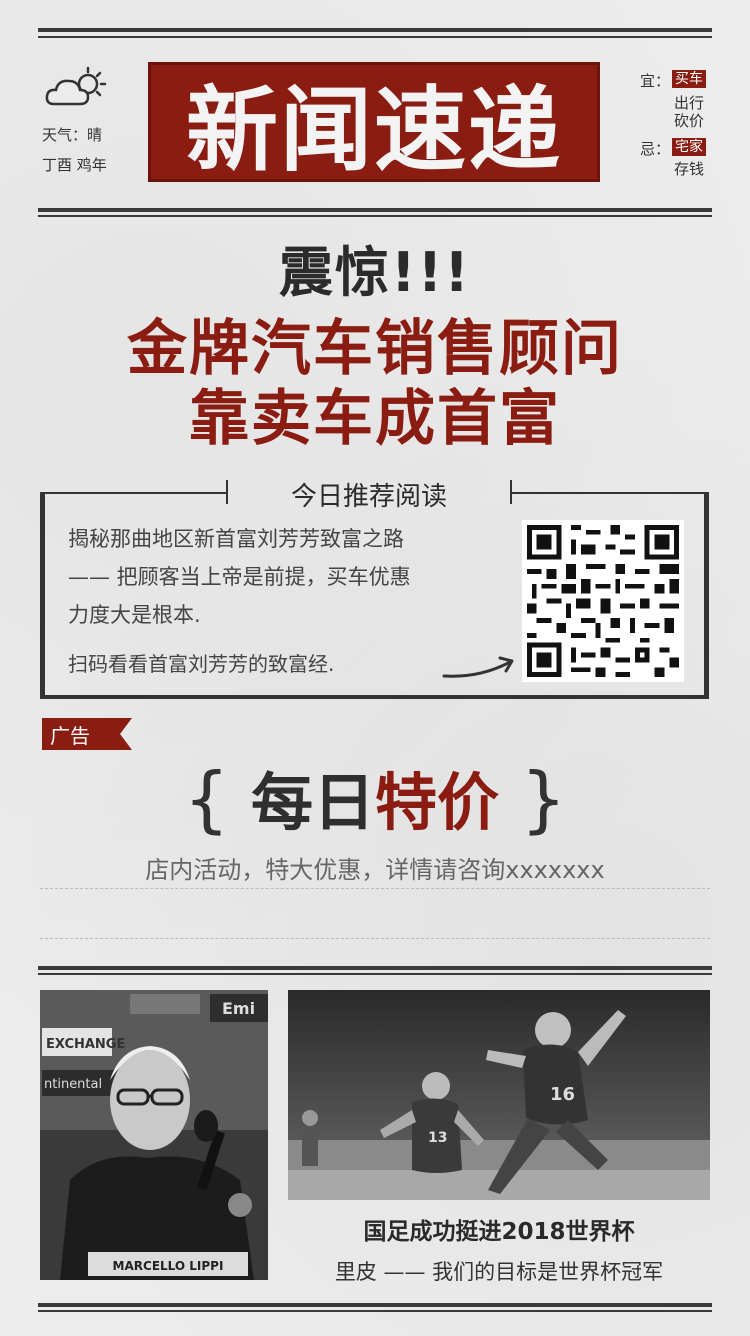  I want to click on headline-line3: 靠卖车成首富, so click(375, 419).